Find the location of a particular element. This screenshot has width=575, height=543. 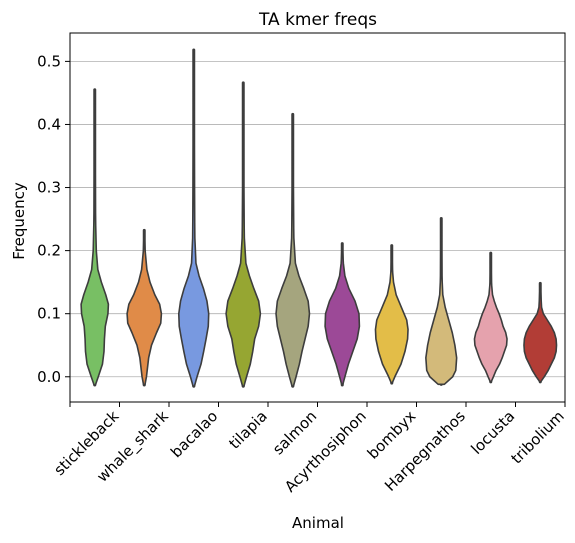

y-tick-label: 0.3 is located at coordinates (49, 188).